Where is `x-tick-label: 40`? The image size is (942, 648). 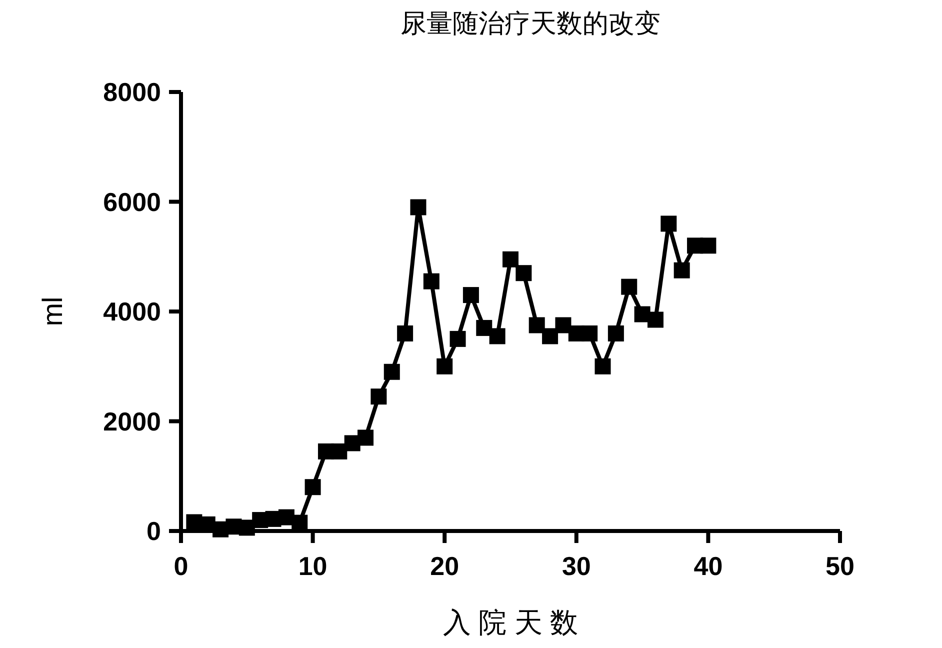 x-tick-label: 40 is located at coordinates (708, 566).